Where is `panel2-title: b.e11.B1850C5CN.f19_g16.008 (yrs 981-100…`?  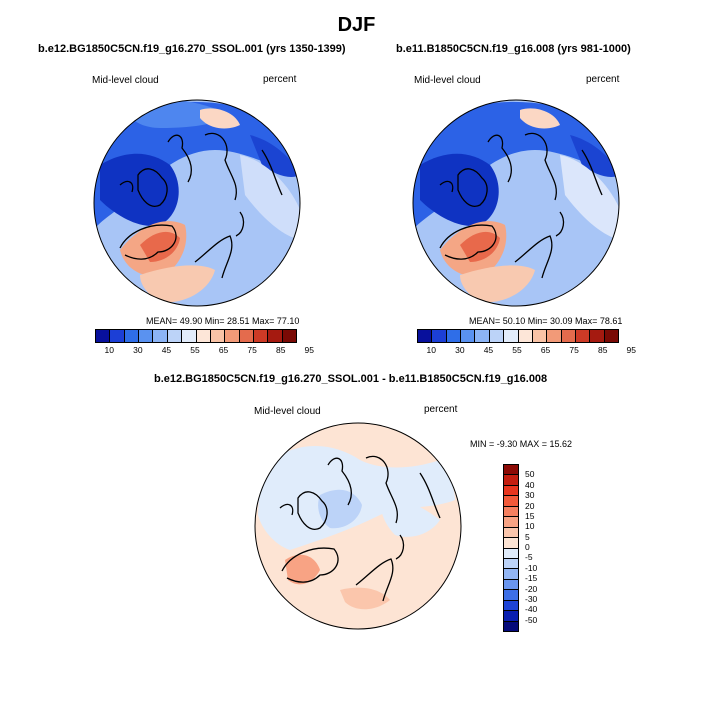
panel2-title: b.e11.B1850C5CN.f19_g16.008 (yrs 981-100… is located at coordinates (513, 49).